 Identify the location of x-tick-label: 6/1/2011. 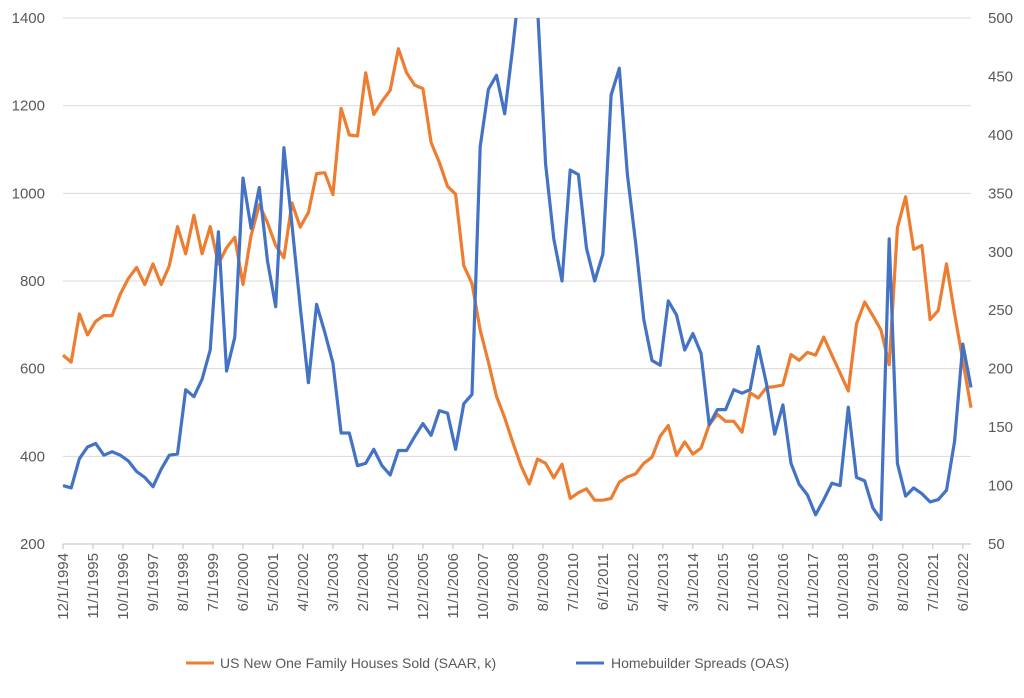
(603, 581).